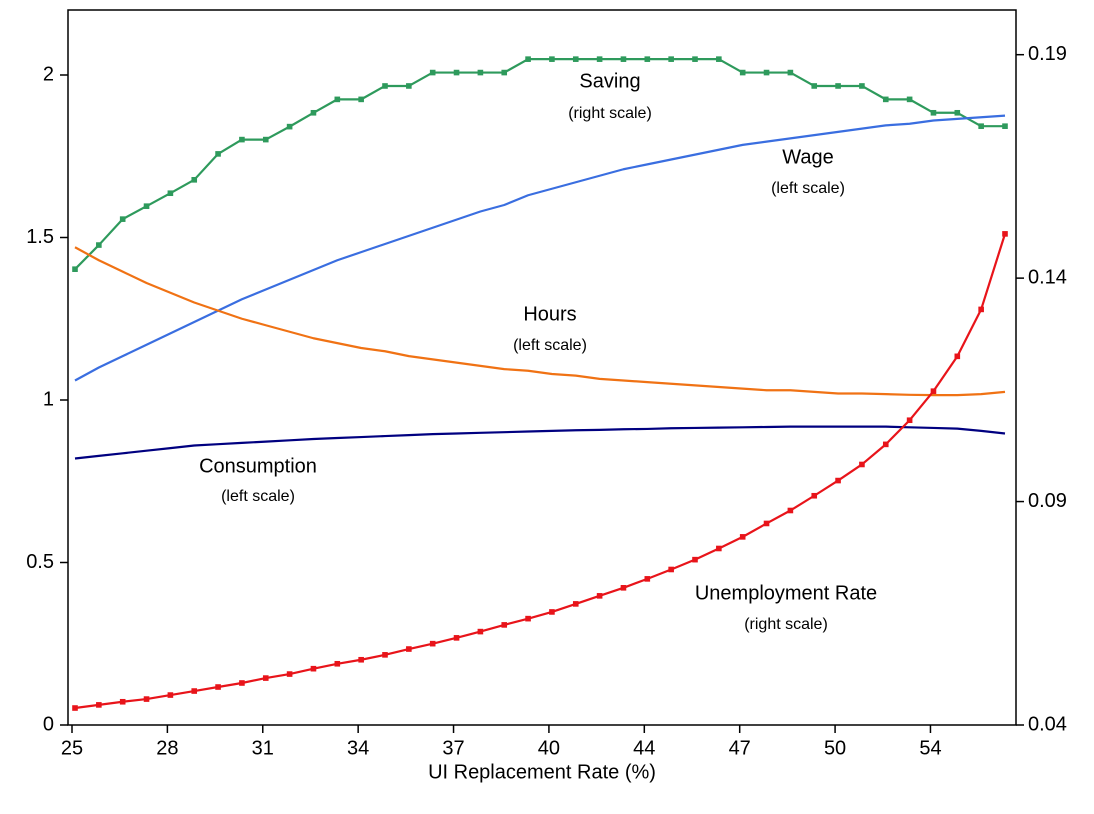  I want to click on x-tick-label: 25, so click(72, 748).